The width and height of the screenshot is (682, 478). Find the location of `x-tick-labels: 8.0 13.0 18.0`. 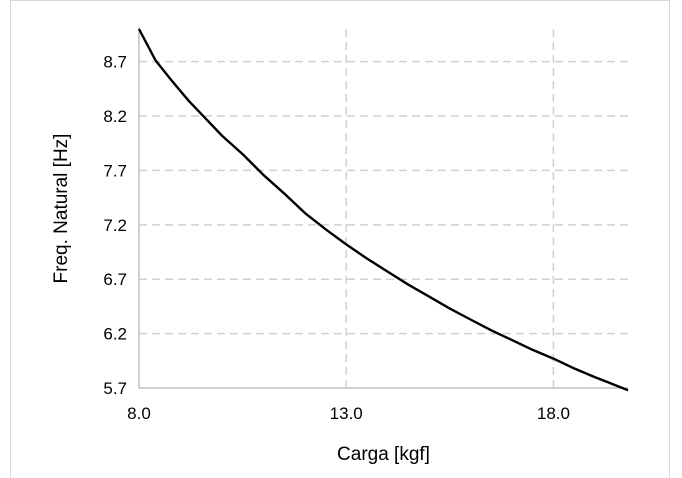

x-tick-labels: 8.0 13.0 18.0 is located at coordinates (348, 413).